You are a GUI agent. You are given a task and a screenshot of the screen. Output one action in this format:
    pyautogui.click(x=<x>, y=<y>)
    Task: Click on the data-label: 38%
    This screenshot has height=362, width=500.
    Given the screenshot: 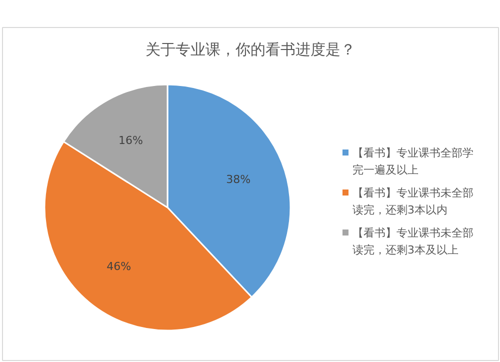 What is the action you would take?
    pyautogui.click(x=238, y=179)
    